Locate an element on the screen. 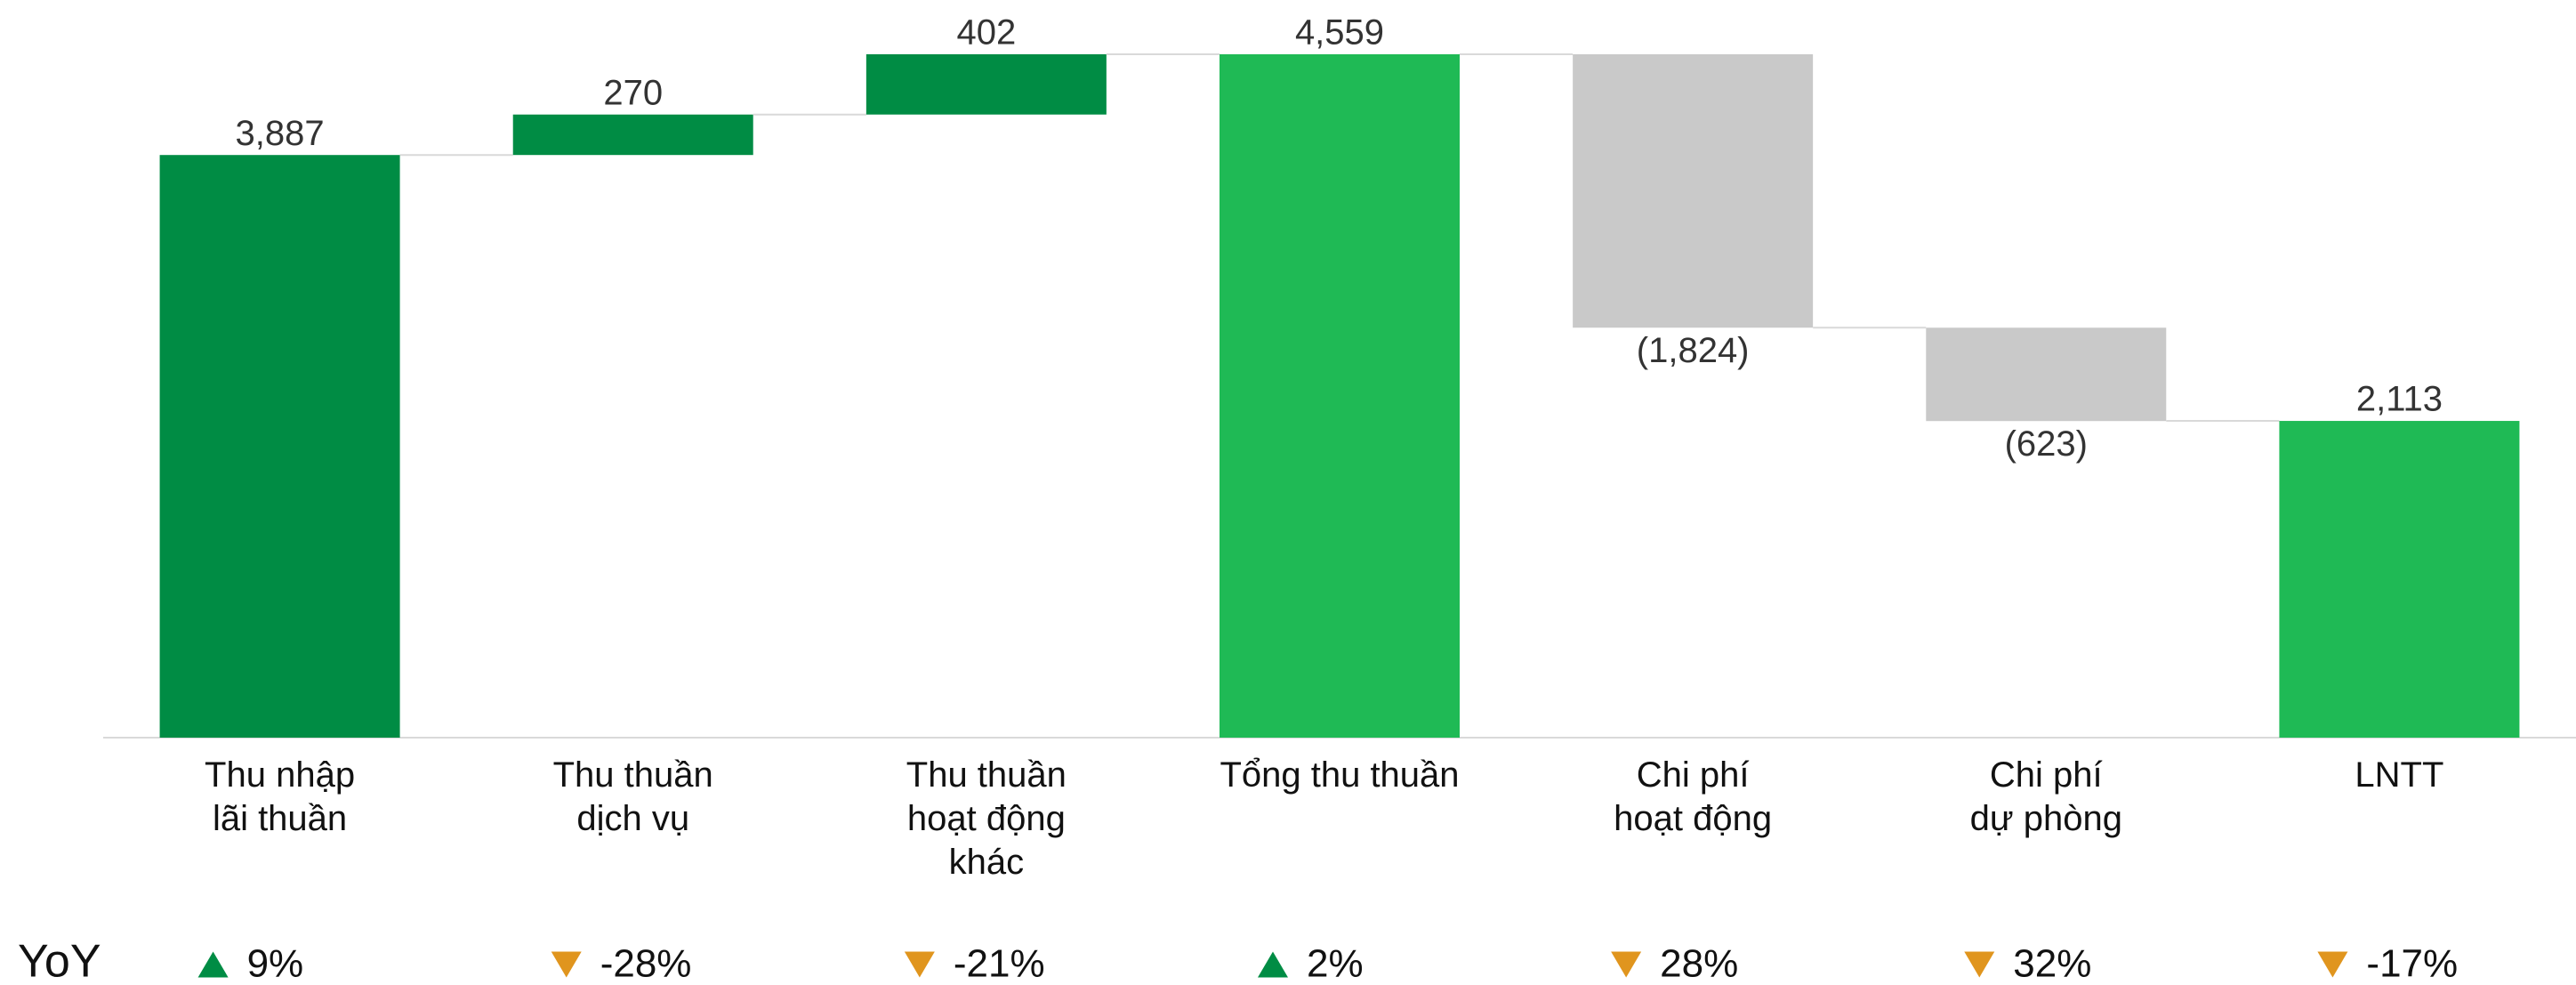 This screenshot has height=985, width=2576. category-label: LNTT is located at coordinates (2399, 775).